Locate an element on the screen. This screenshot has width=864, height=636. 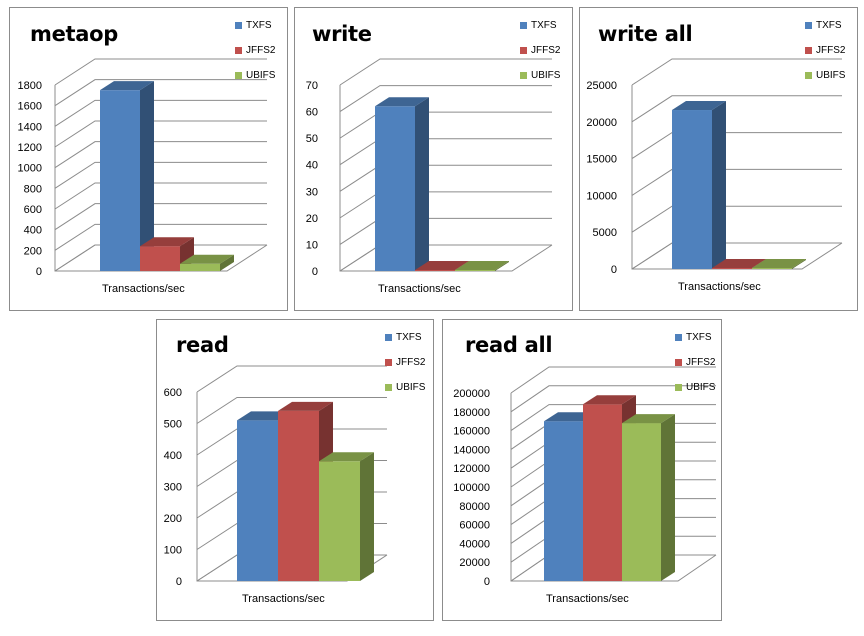
y-tick-label: 100 is located at coordinates (173, 551).